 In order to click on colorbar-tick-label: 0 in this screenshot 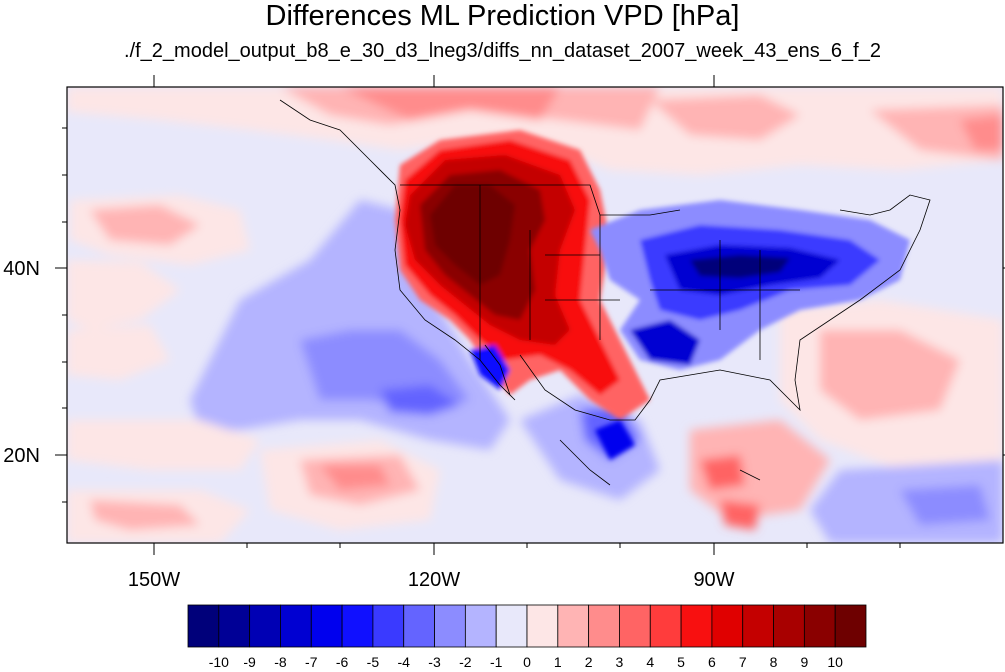, I will do `click(527, 662)`.